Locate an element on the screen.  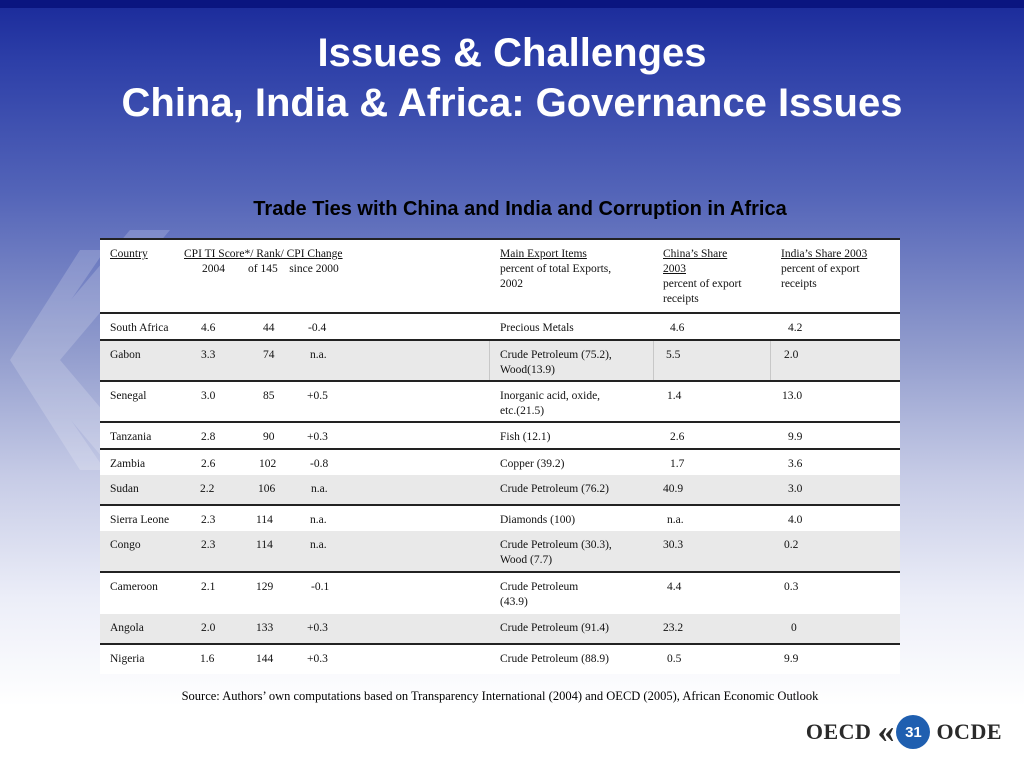
top-bar is located at coordinates (512, 4).